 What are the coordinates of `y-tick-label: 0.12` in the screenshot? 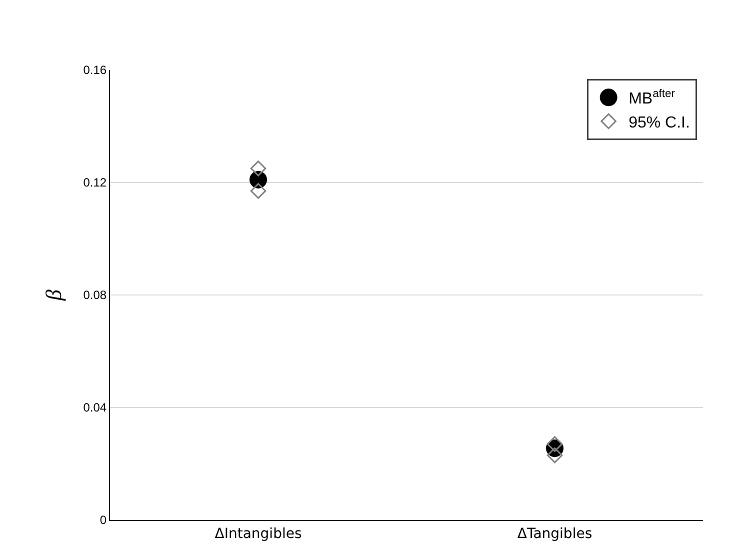 It's located at (95, 183).